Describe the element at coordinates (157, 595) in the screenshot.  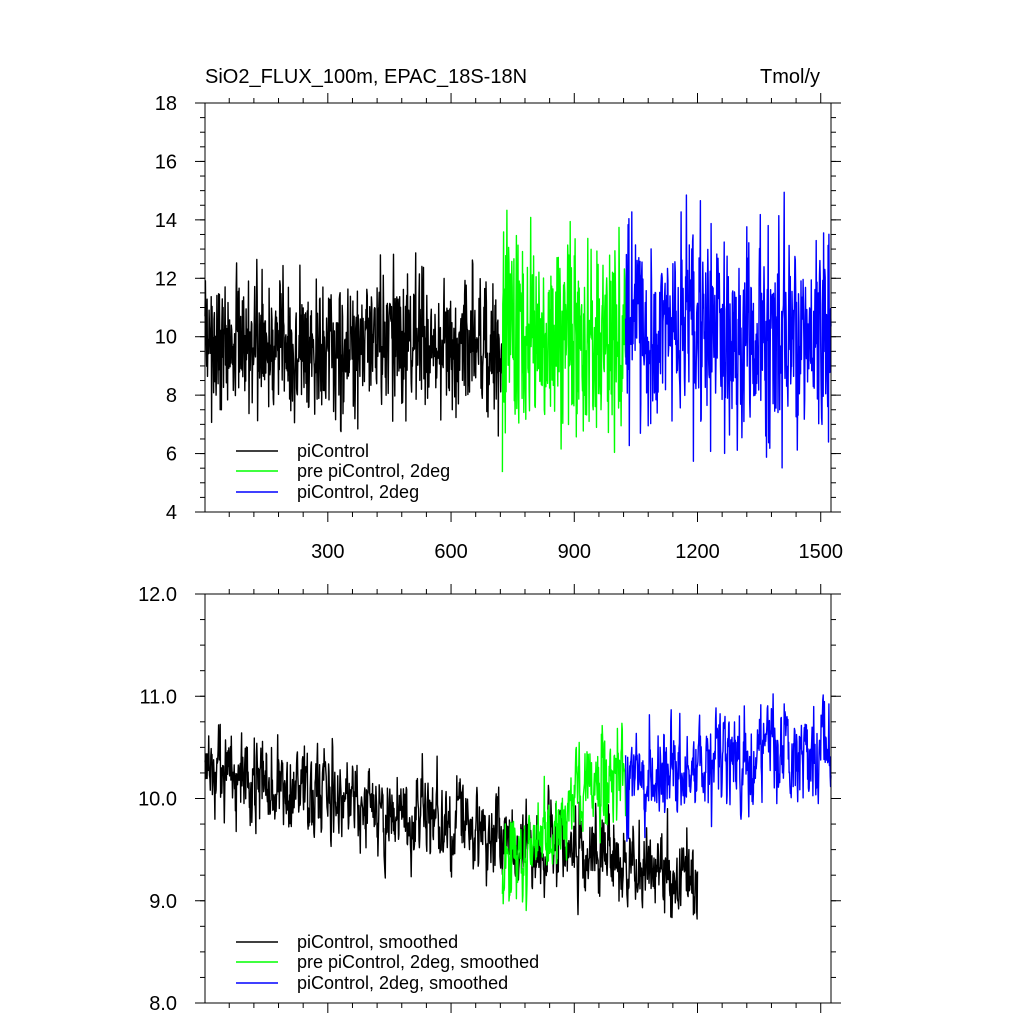
I see `y-tick-label: 12.0` at that location.